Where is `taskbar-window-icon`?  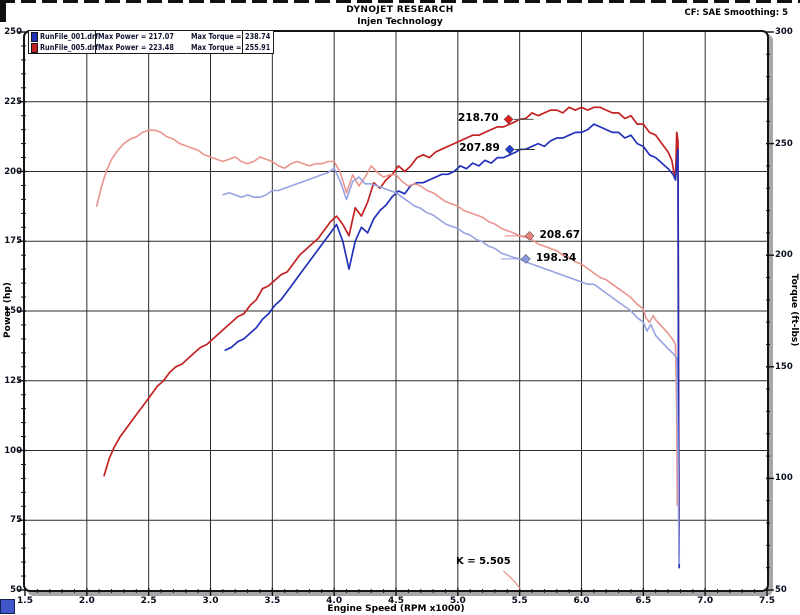 taskbar-window-icon is located at coordinates (7, 606).